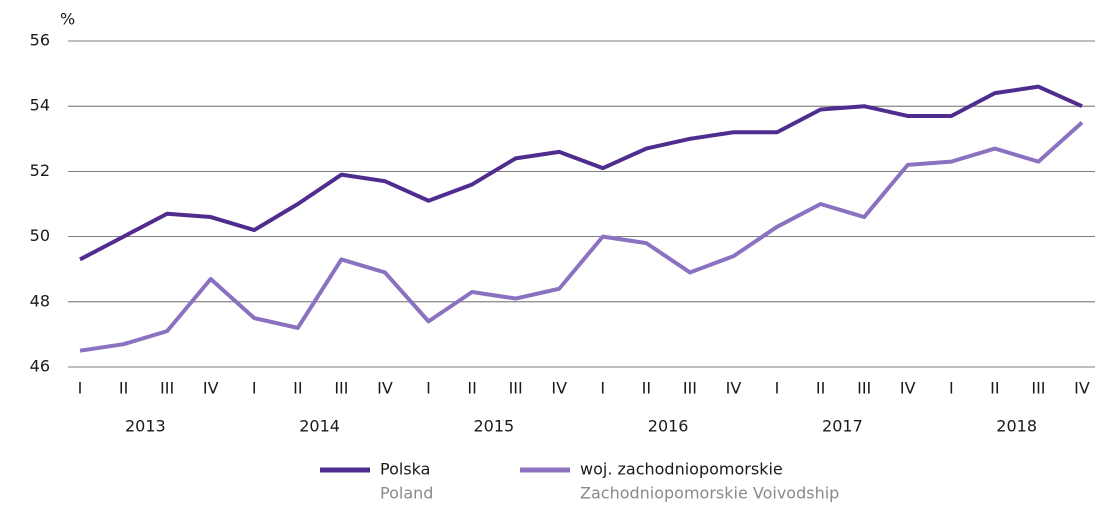 The width and height of the screenshot is (1095, 507). Describe the element at coordinates (319, 426) in the screenshot. I see `year-label: 2014` at that location.